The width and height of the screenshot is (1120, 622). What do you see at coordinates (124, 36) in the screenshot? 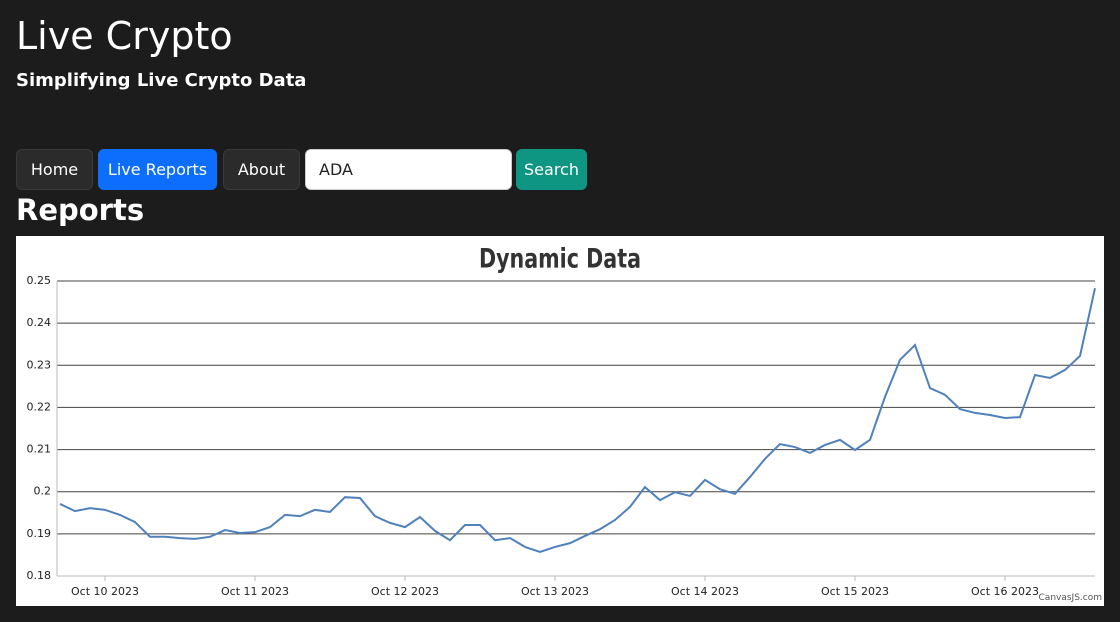
I see `app-title: Live Crypto` at bounding box center [124, 36].